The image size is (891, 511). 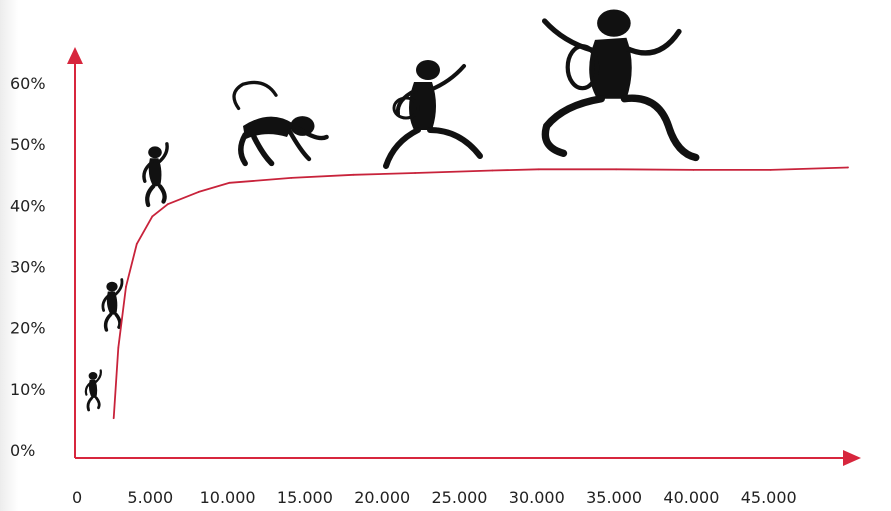 What do you see at coordinates (22, 450) in the screenshot?
I see `y-tick-label: 0%` at bounding box center [22, 450].